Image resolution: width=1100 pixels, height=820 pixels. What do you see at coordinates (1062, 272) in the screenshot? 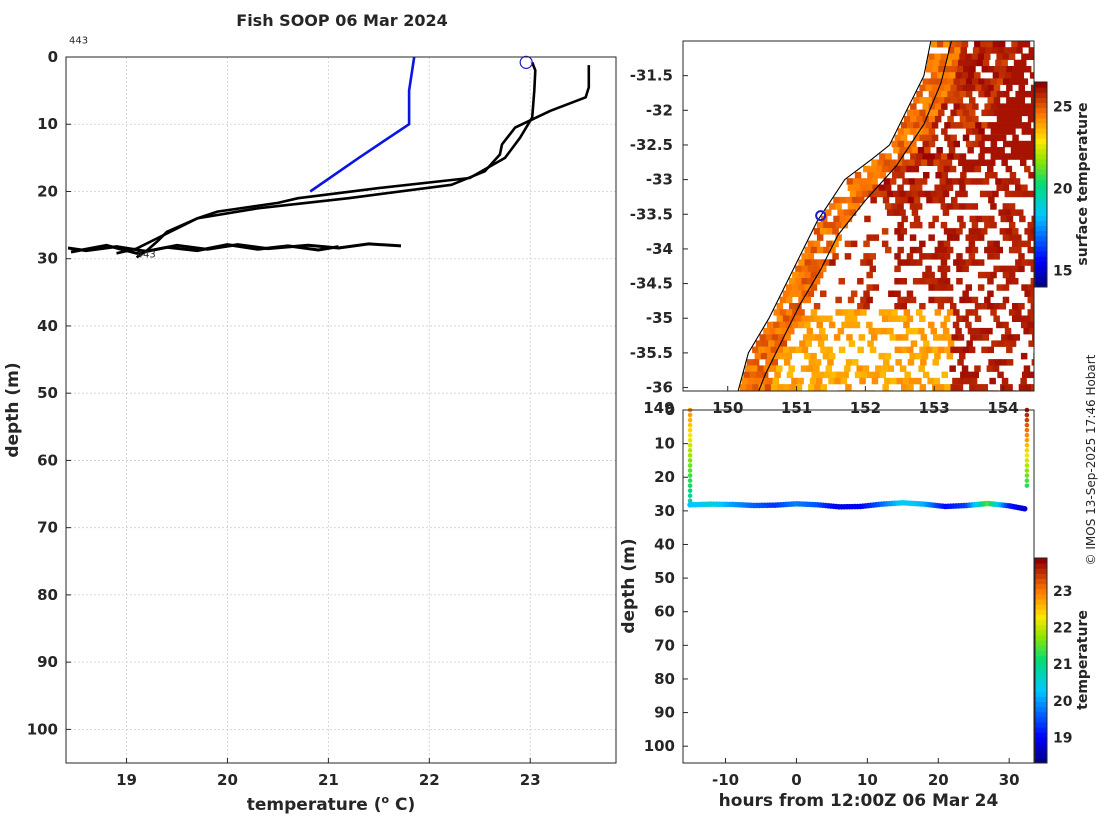
I see `map-colorbar-tick: 15` at bounding box center [1062, 272].